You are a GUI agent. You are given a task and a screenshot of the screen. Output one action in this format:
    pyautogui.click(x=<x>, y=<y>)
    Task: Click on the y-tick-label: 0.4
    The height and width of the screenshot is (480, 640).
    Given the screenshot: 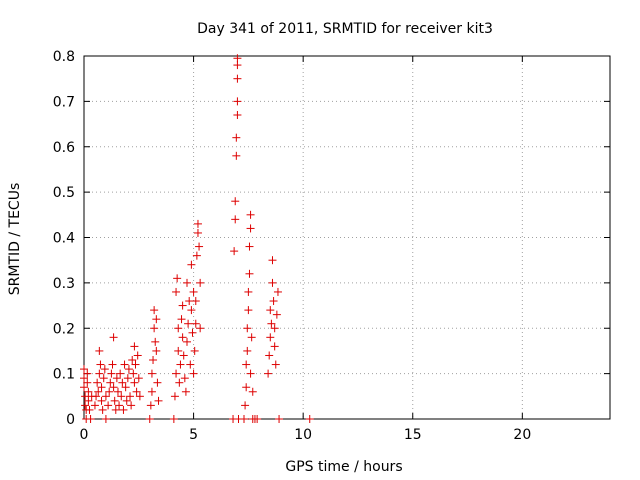 What is the action you would take?
    pyautogui.click(x=64, y=239)
    